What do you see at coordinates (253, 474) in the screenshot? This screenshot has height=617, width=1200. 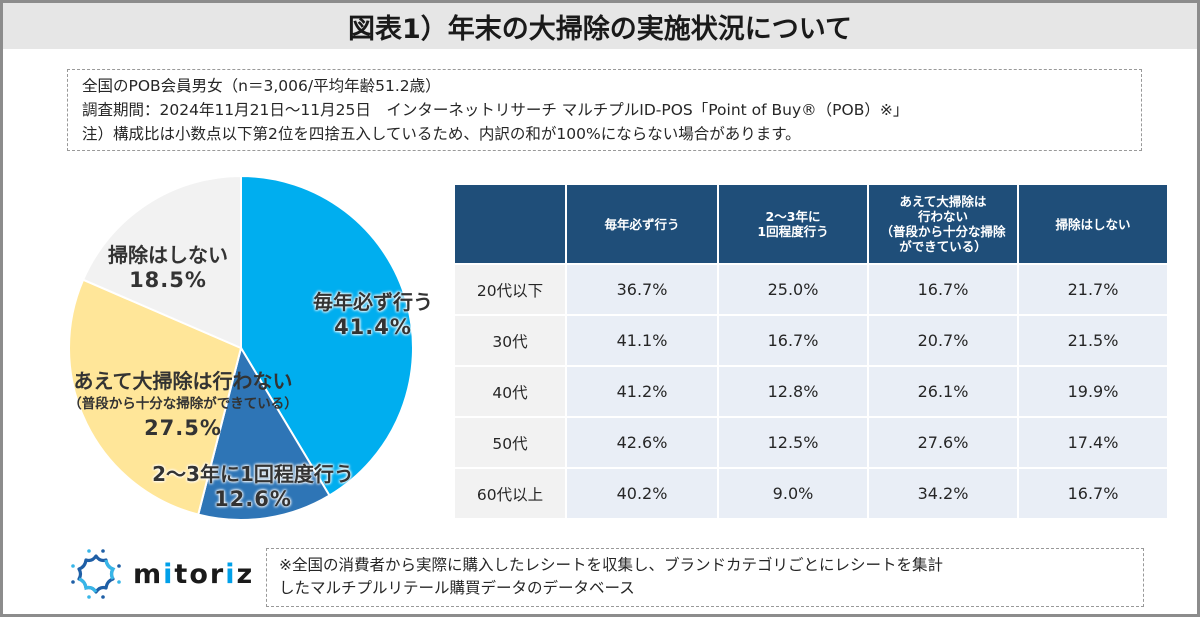 I see `pie-label-name: 2〜3年に1回程度行う` at bounding box center [253, 474].